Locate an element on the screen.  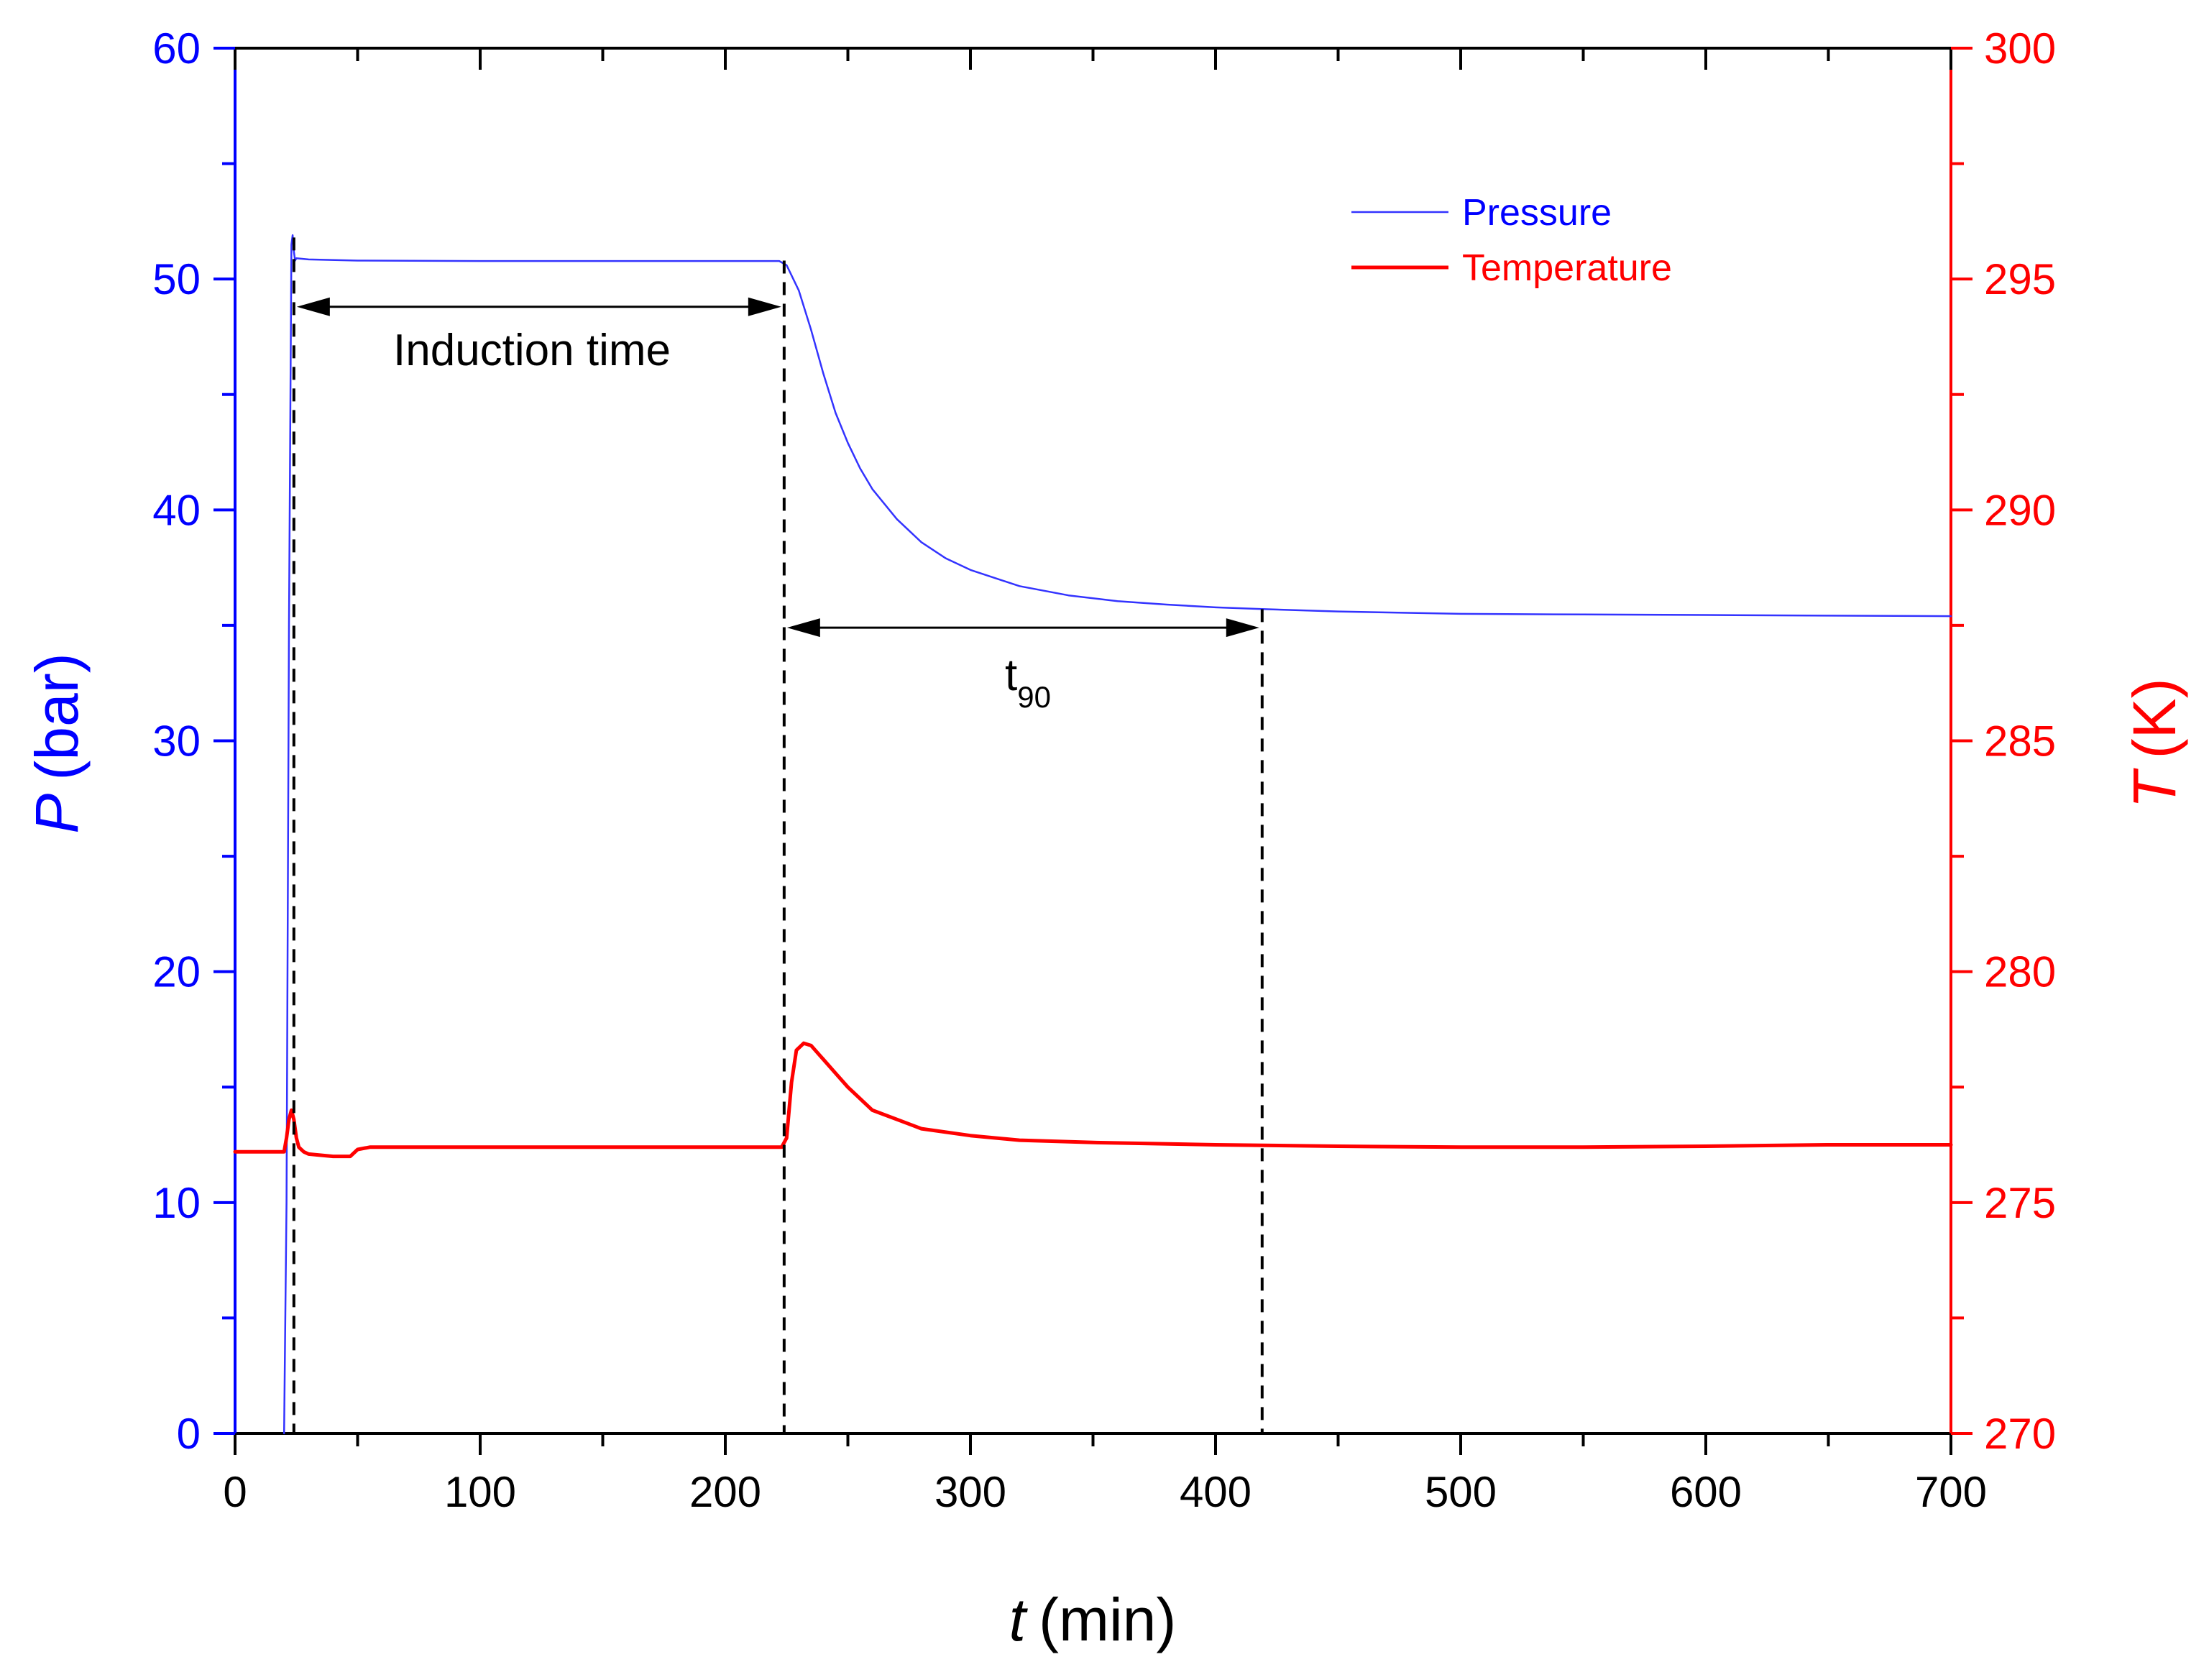
y-left-tick-label: 0 is located at coordinates (189, 1434).